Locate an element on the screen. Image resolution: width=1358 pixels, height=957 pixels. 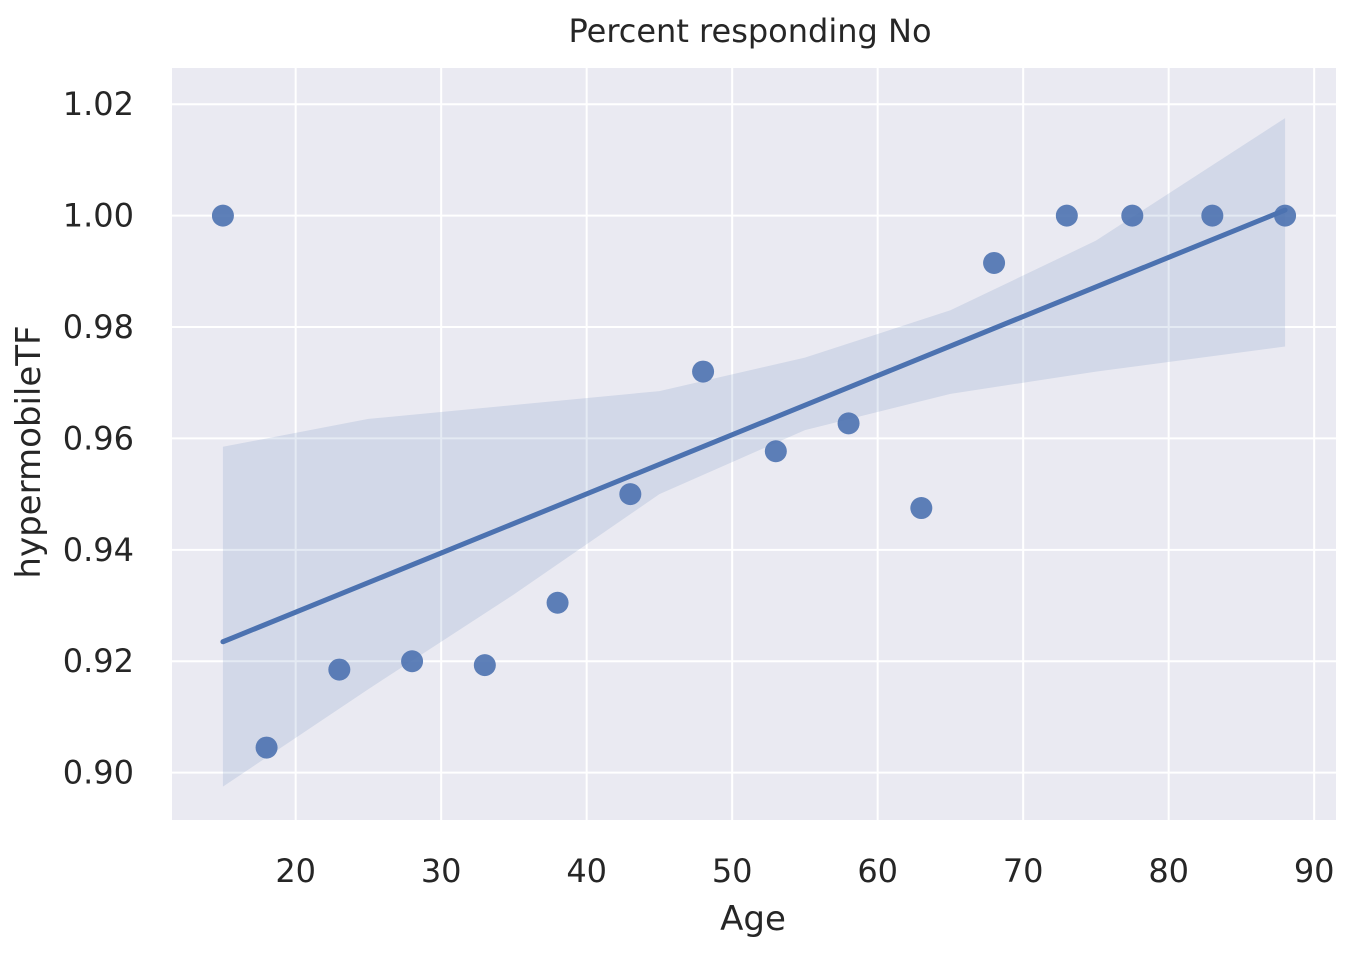
y-tick-label: 0.92 is located at coordinates (98, 661).